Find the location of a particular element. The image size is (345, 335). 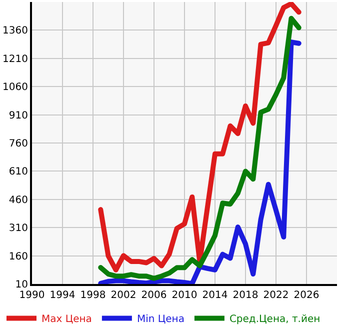

x-tick-label: 1990 is located at coordinates (32, 295).